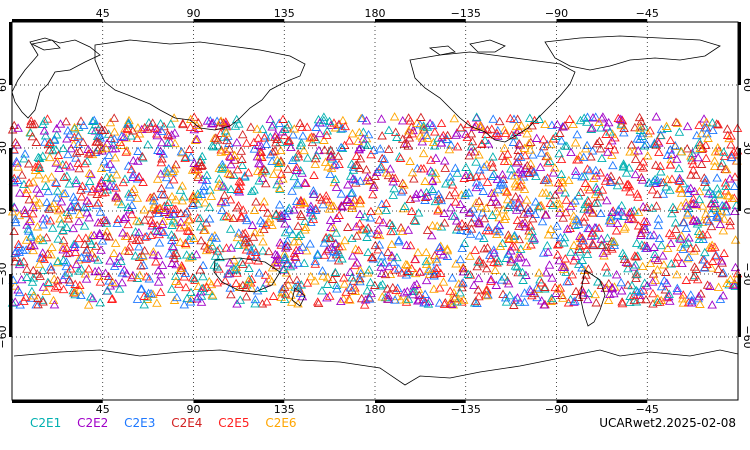 The image size is (750, 450). I want to click on dataset-caption: UCARwet2.2025-02-08, so click(667, 423).